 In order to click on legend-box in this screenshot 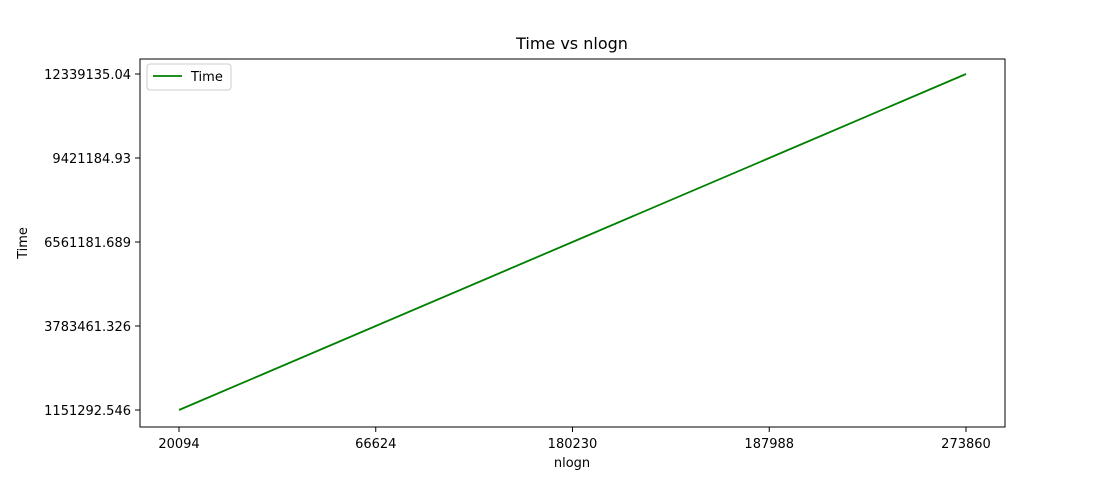, I will do `click(189, 77)`.